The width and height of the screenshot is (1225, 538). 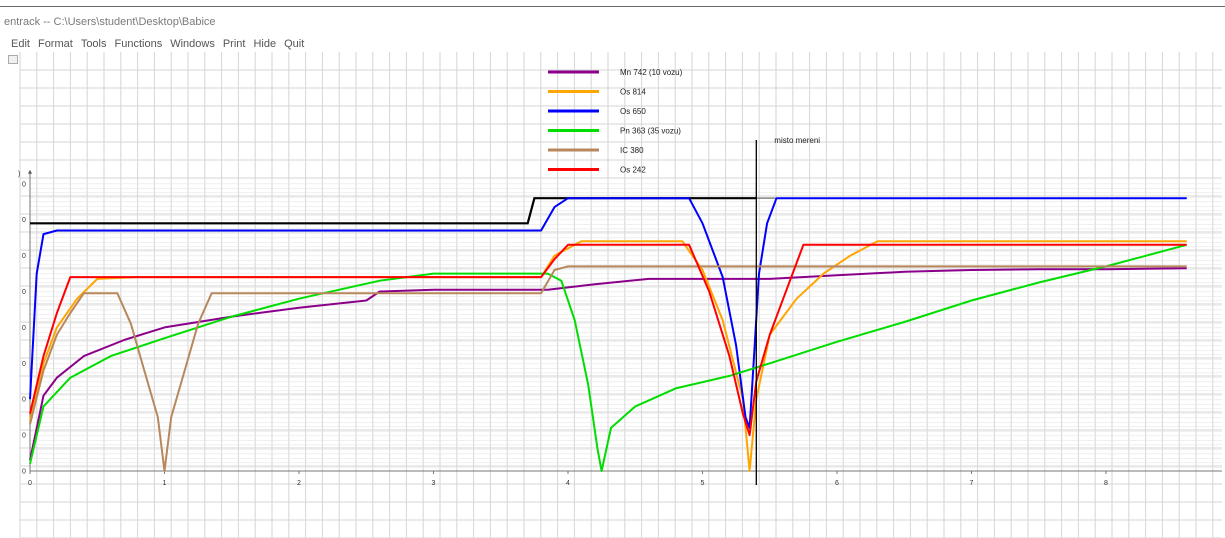 What do you see at coordinates (434, 483) in the screenshot?
I see `x-tick-label: 3` at bounding box center [434, 483].